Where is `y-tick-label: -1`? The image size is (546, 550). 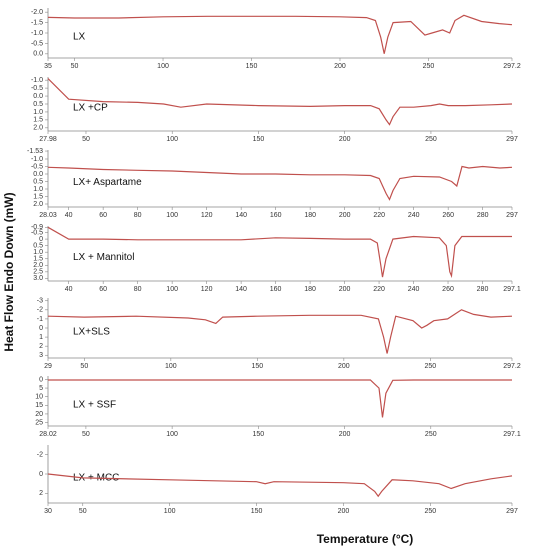 y-tick-label: -1 is located at coordinates (40, 319).